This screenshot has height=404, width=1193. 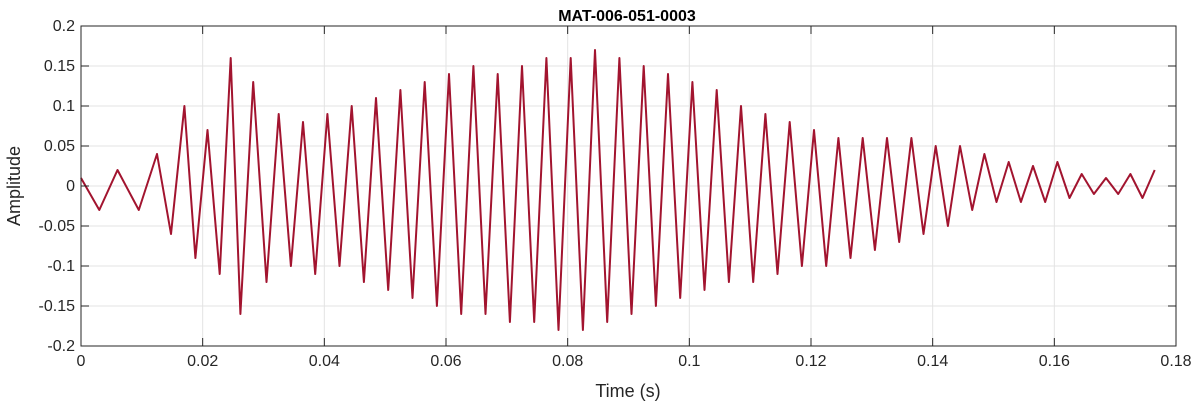 What do you see at coordinates (70, 186) in the screenshot?
I see `y-tick-label: 0` at bounding box center [70, 186].